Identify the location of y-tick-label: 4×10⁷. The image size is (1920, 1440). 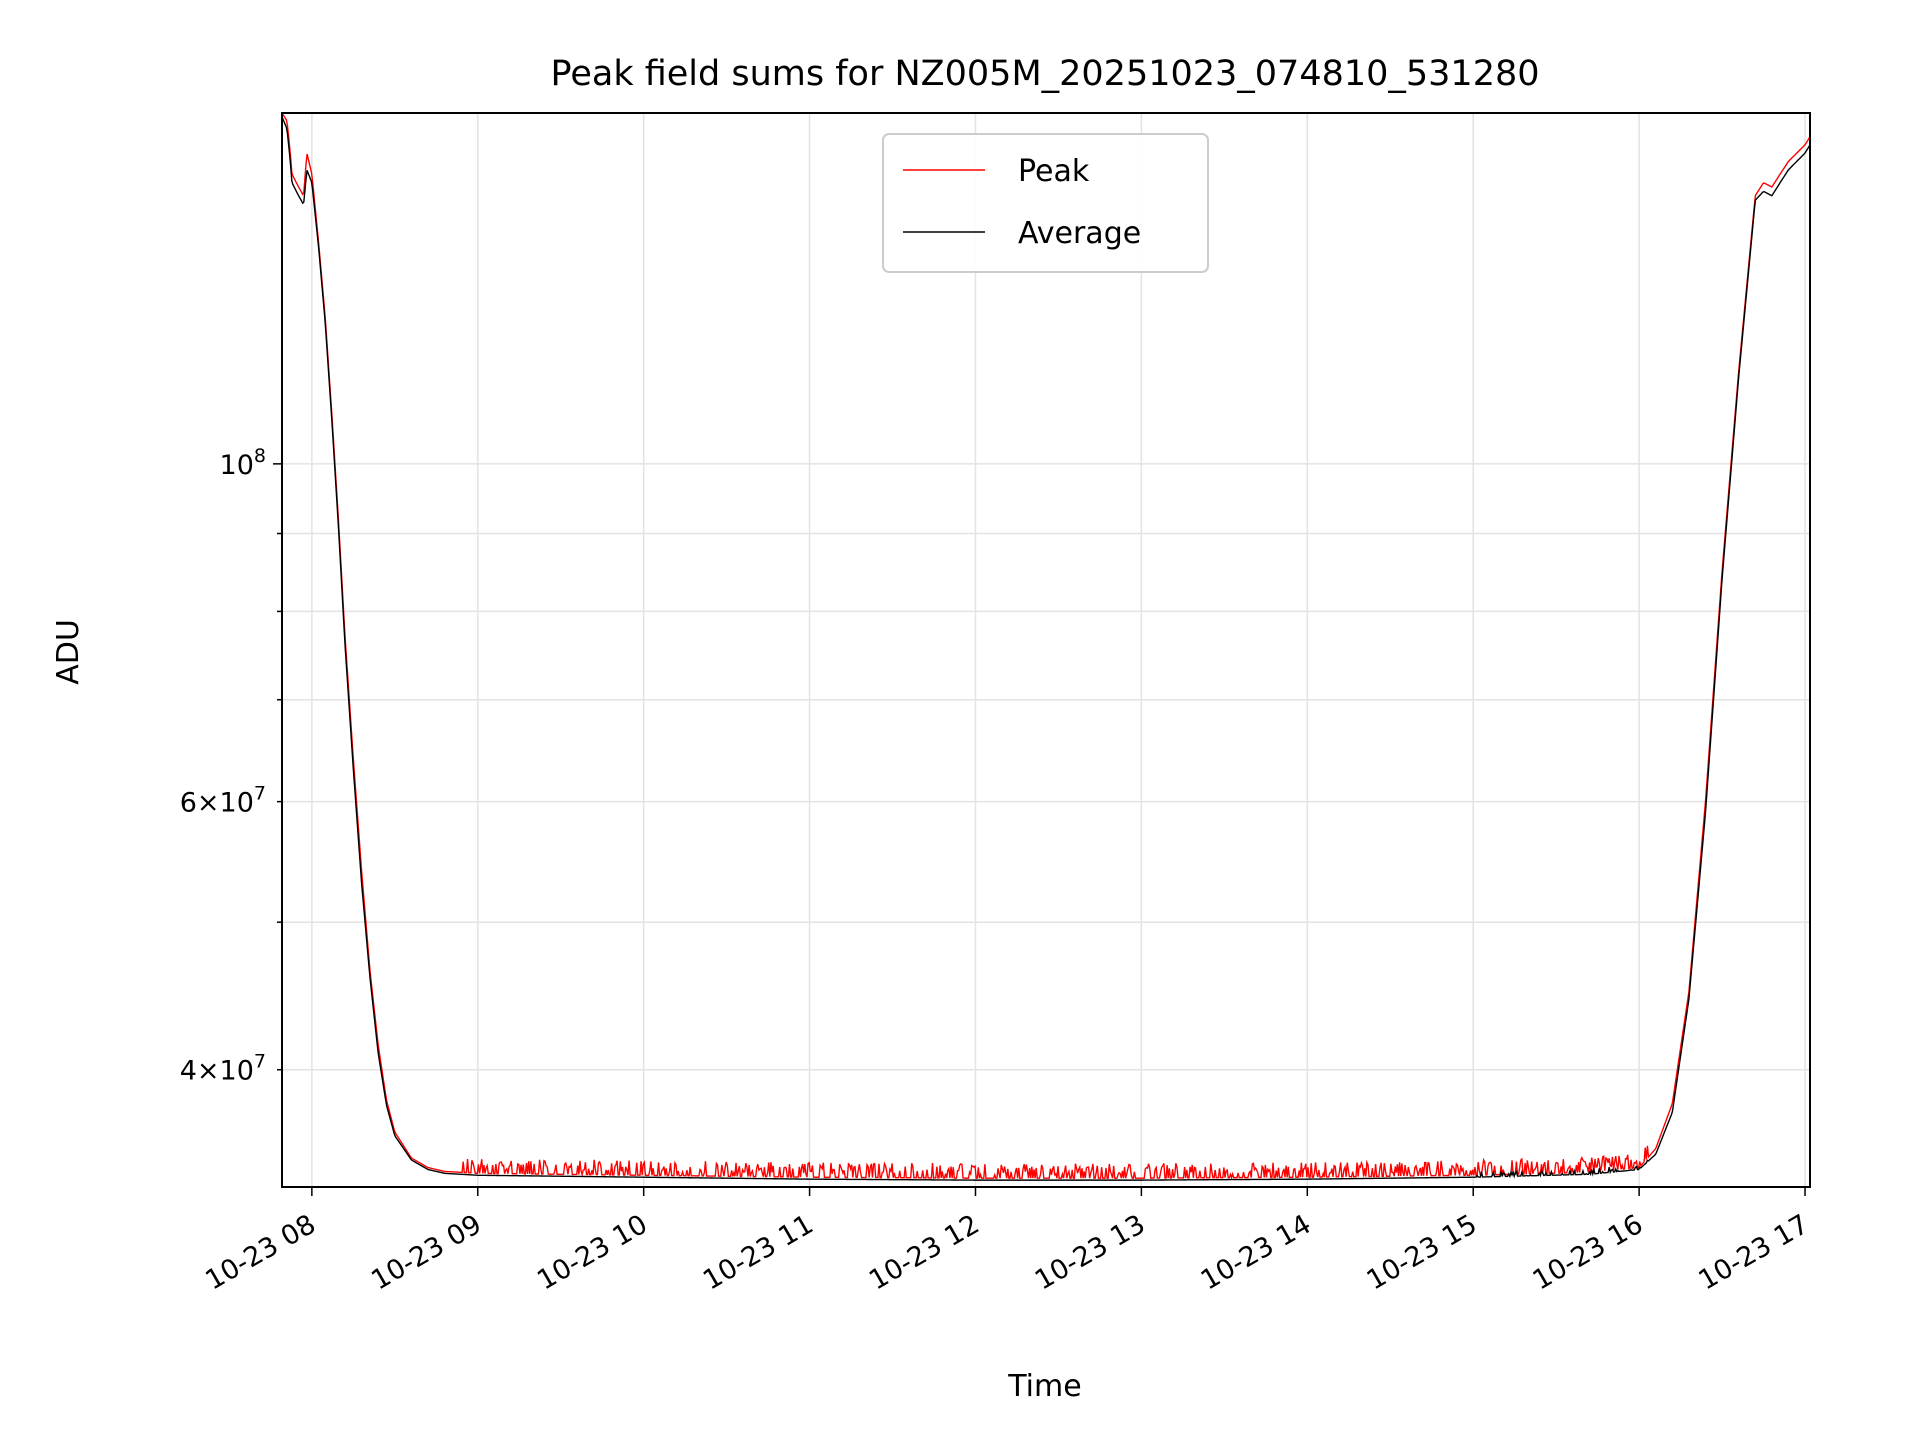
(223, 1069).